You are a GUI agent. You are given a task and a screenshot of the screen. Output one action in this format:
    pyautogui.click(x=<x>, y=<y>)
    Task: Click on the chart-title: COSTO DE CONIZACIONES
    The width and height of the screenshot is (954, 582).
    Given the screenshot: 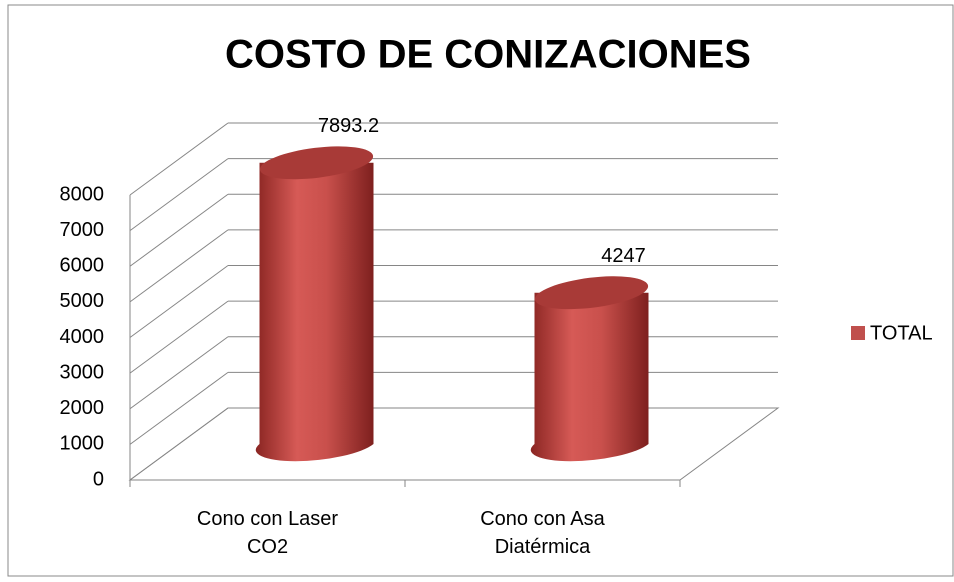 What is the action you would take?
    pyautogui.click(x=488, y=55)
    